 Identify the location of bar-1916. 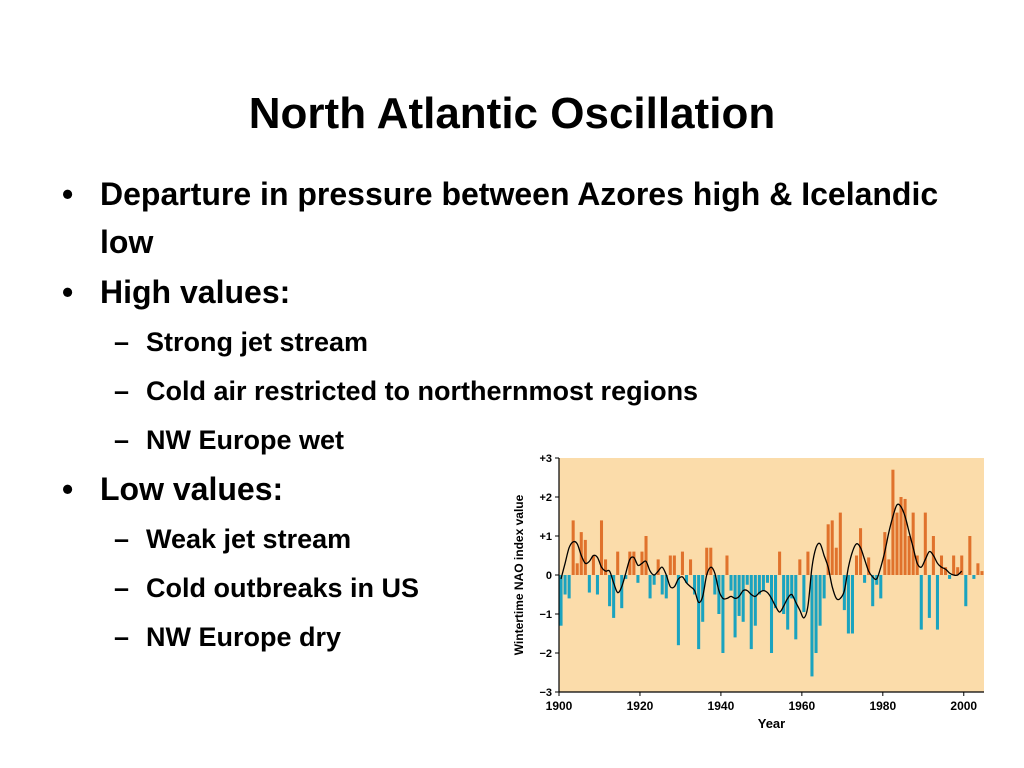
(626, 577).